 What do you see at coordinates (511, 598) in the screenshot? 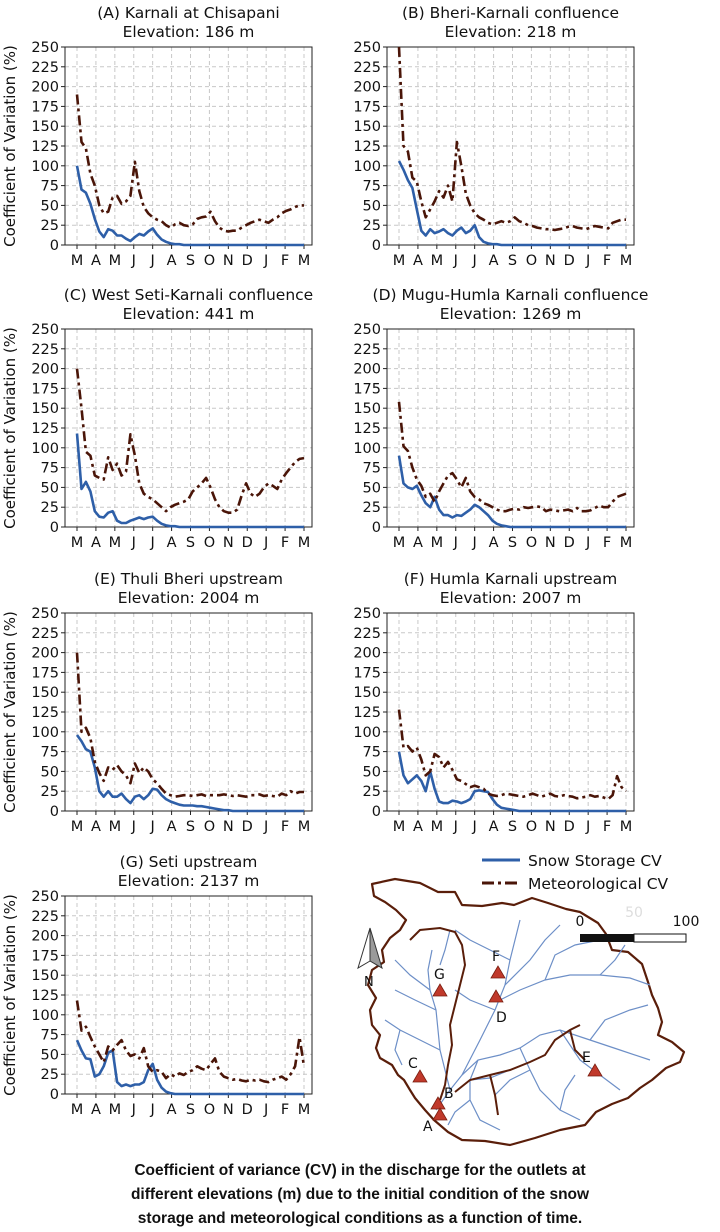
I see `chart-subtitle: Elevation: 2007 m` at bounding box center [511, 598].